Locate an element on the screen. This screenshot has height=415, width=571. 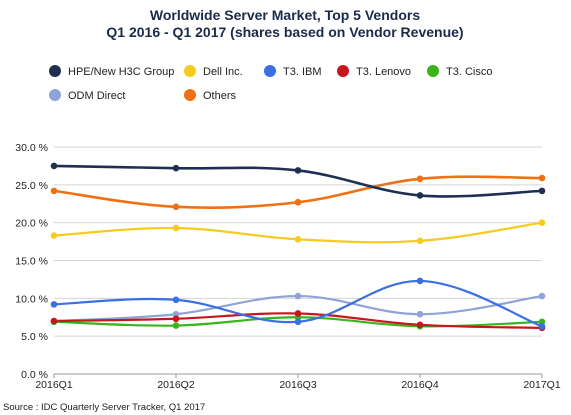
legend-swatch-t3-lenovo is located at coordinates (343, 71).